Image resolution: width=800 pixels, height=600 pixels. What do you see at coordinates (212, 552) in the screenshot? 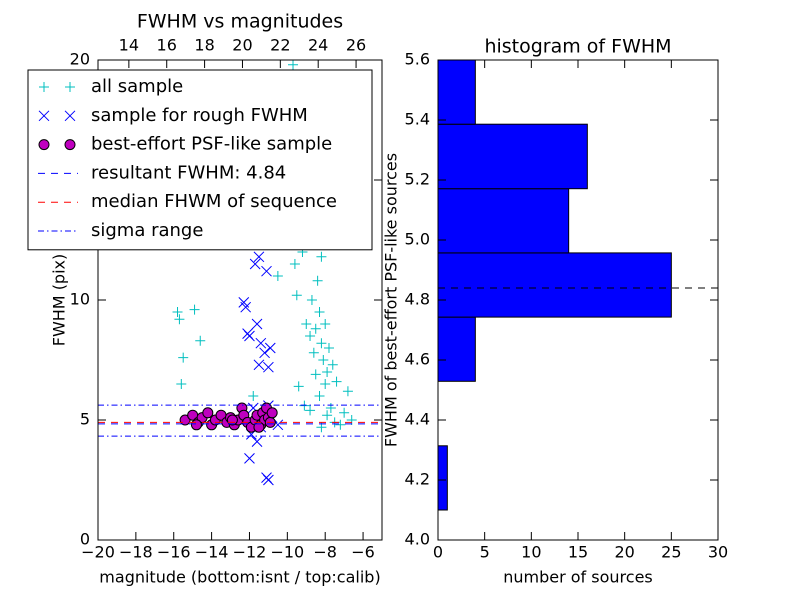
I see `x-tick-label: −14` at bounding box center [212, 552].